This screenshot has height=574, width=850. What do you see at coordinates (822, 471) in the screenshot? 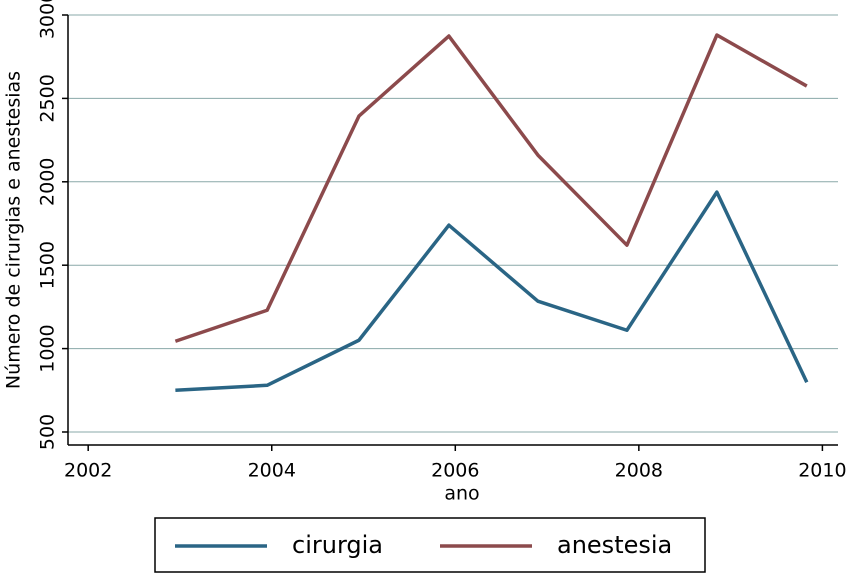
I see `x-tick-label: 2010` at bounding box center [822, 471].